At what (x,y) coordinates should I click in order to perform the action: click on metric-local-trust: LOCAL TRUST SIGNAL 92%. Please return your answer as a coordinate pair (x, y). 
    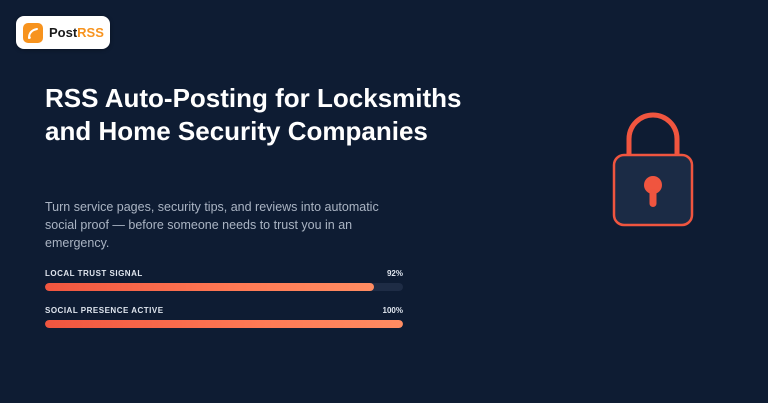
    Looking at the image, I should click on (224, 279).